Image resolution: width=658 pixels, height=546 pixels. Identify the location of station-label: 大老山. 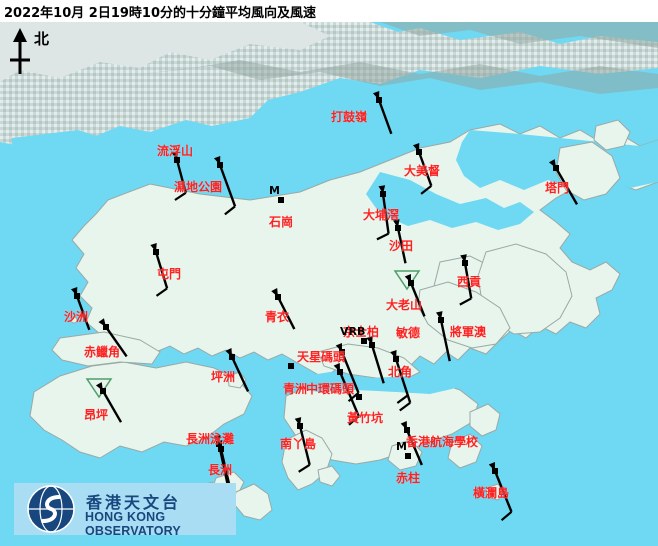
(404, 305).